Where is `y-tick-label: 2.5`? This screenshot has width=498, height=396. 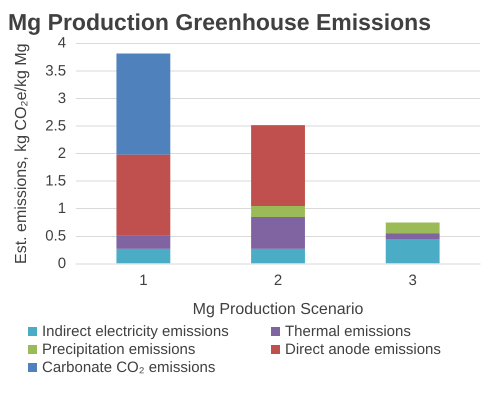
y-tick-label: 2.5 is located at coordinates (55, 125).